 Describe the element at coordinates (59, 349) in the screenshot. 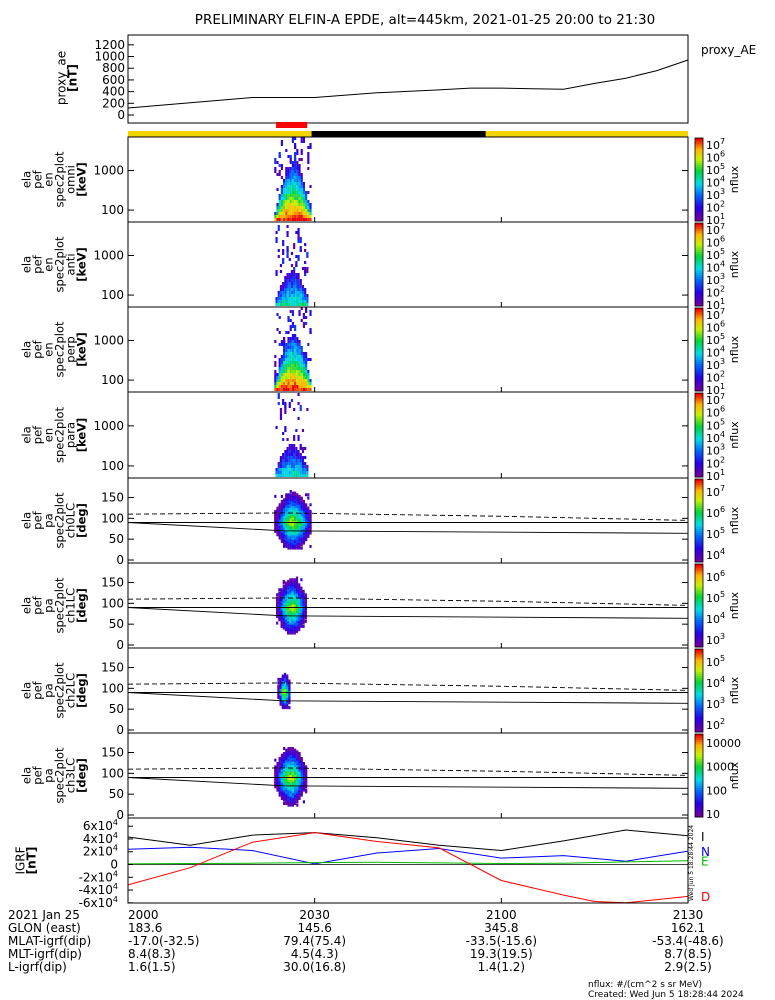

I see `y-axis-label: spec2plot` at that location.